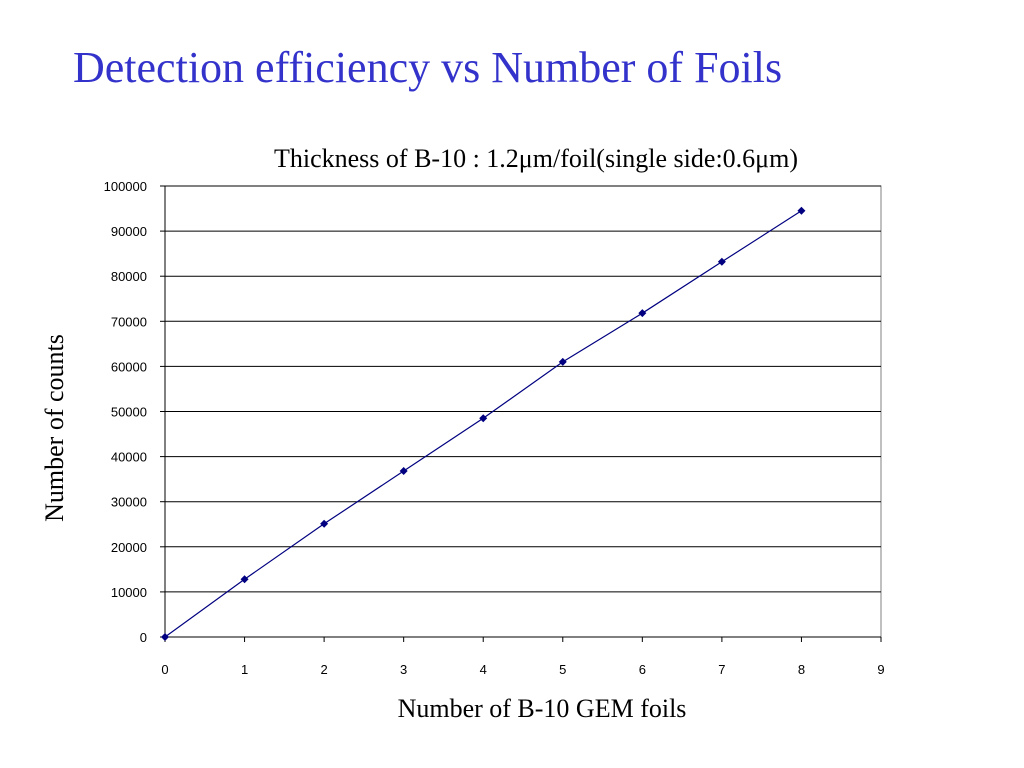  I want to click on x-tick-label: 5, so click(562, 669).